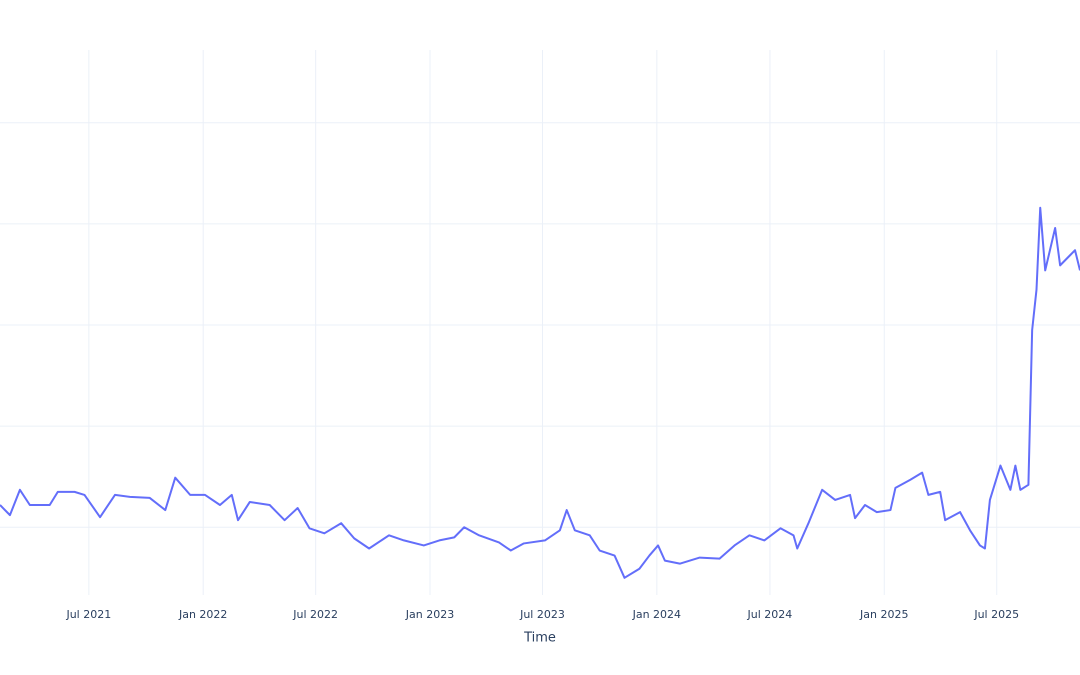 Image resolution: width=1080 pixels, height=675 pixels. I want to click on x-tick-label: Jan 2022, so click(202, 614).